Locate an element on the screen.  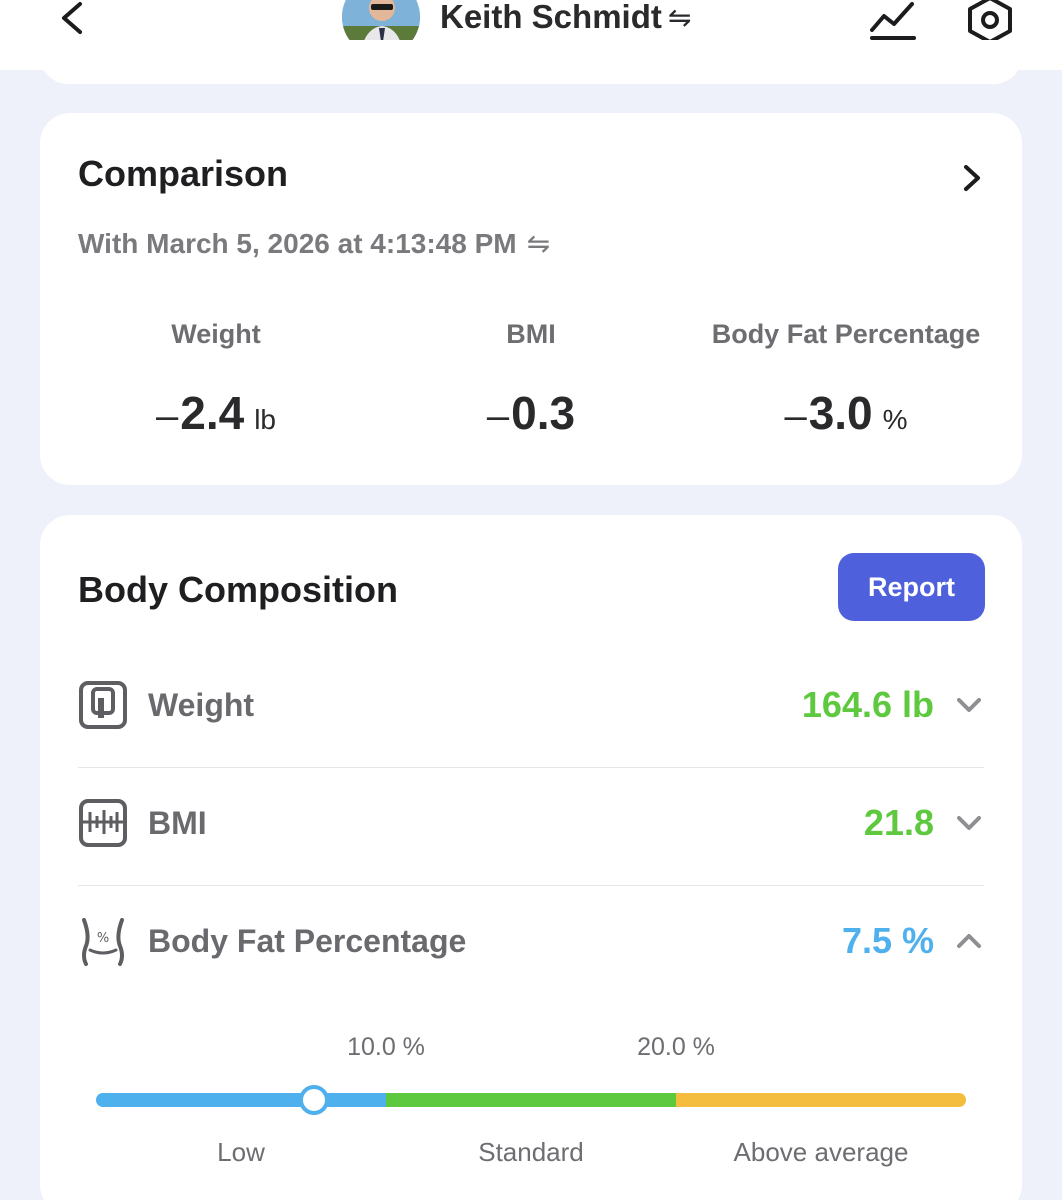
zone-label-low: Low is located at coordinates (241, 1152).